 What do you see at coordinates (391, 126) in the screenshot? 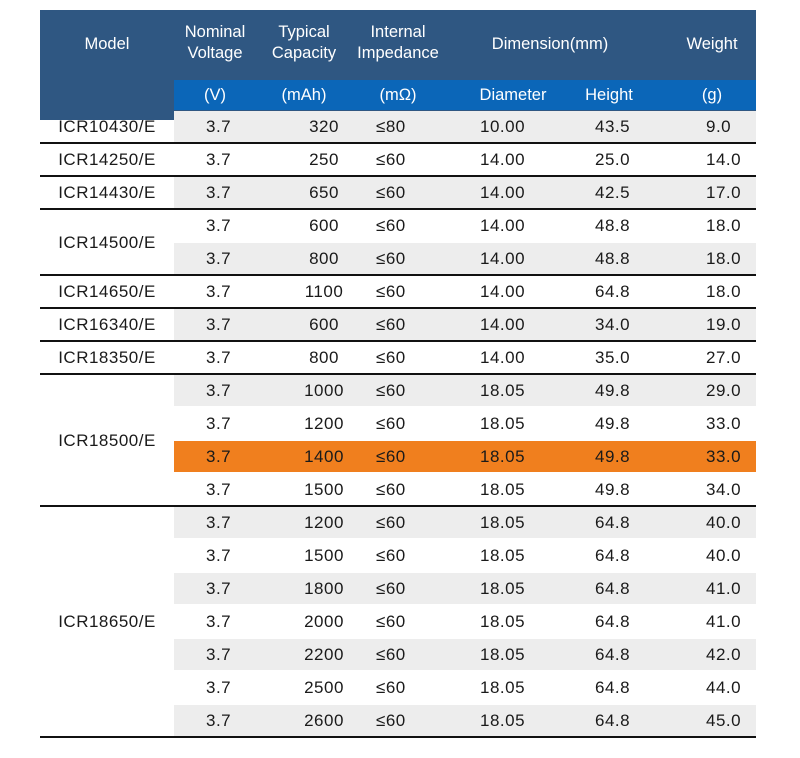
I see `cell-impedance: ≤80` at bounding box center [391, 126].